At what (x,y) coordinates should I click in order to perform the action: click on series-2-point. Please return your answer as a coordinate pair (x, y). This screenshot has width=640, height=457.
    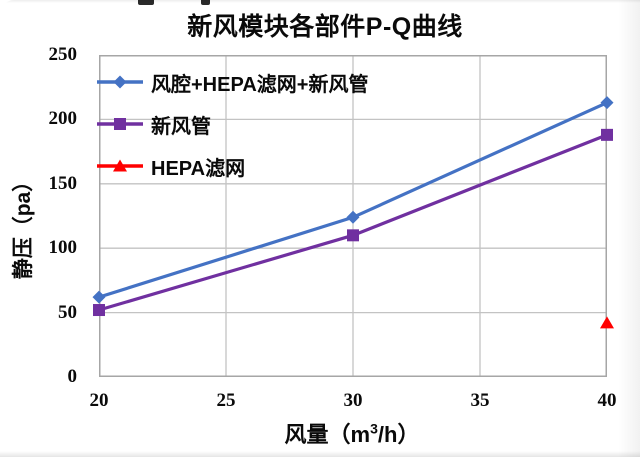
    Looking at the image, I should click on (607, 322).